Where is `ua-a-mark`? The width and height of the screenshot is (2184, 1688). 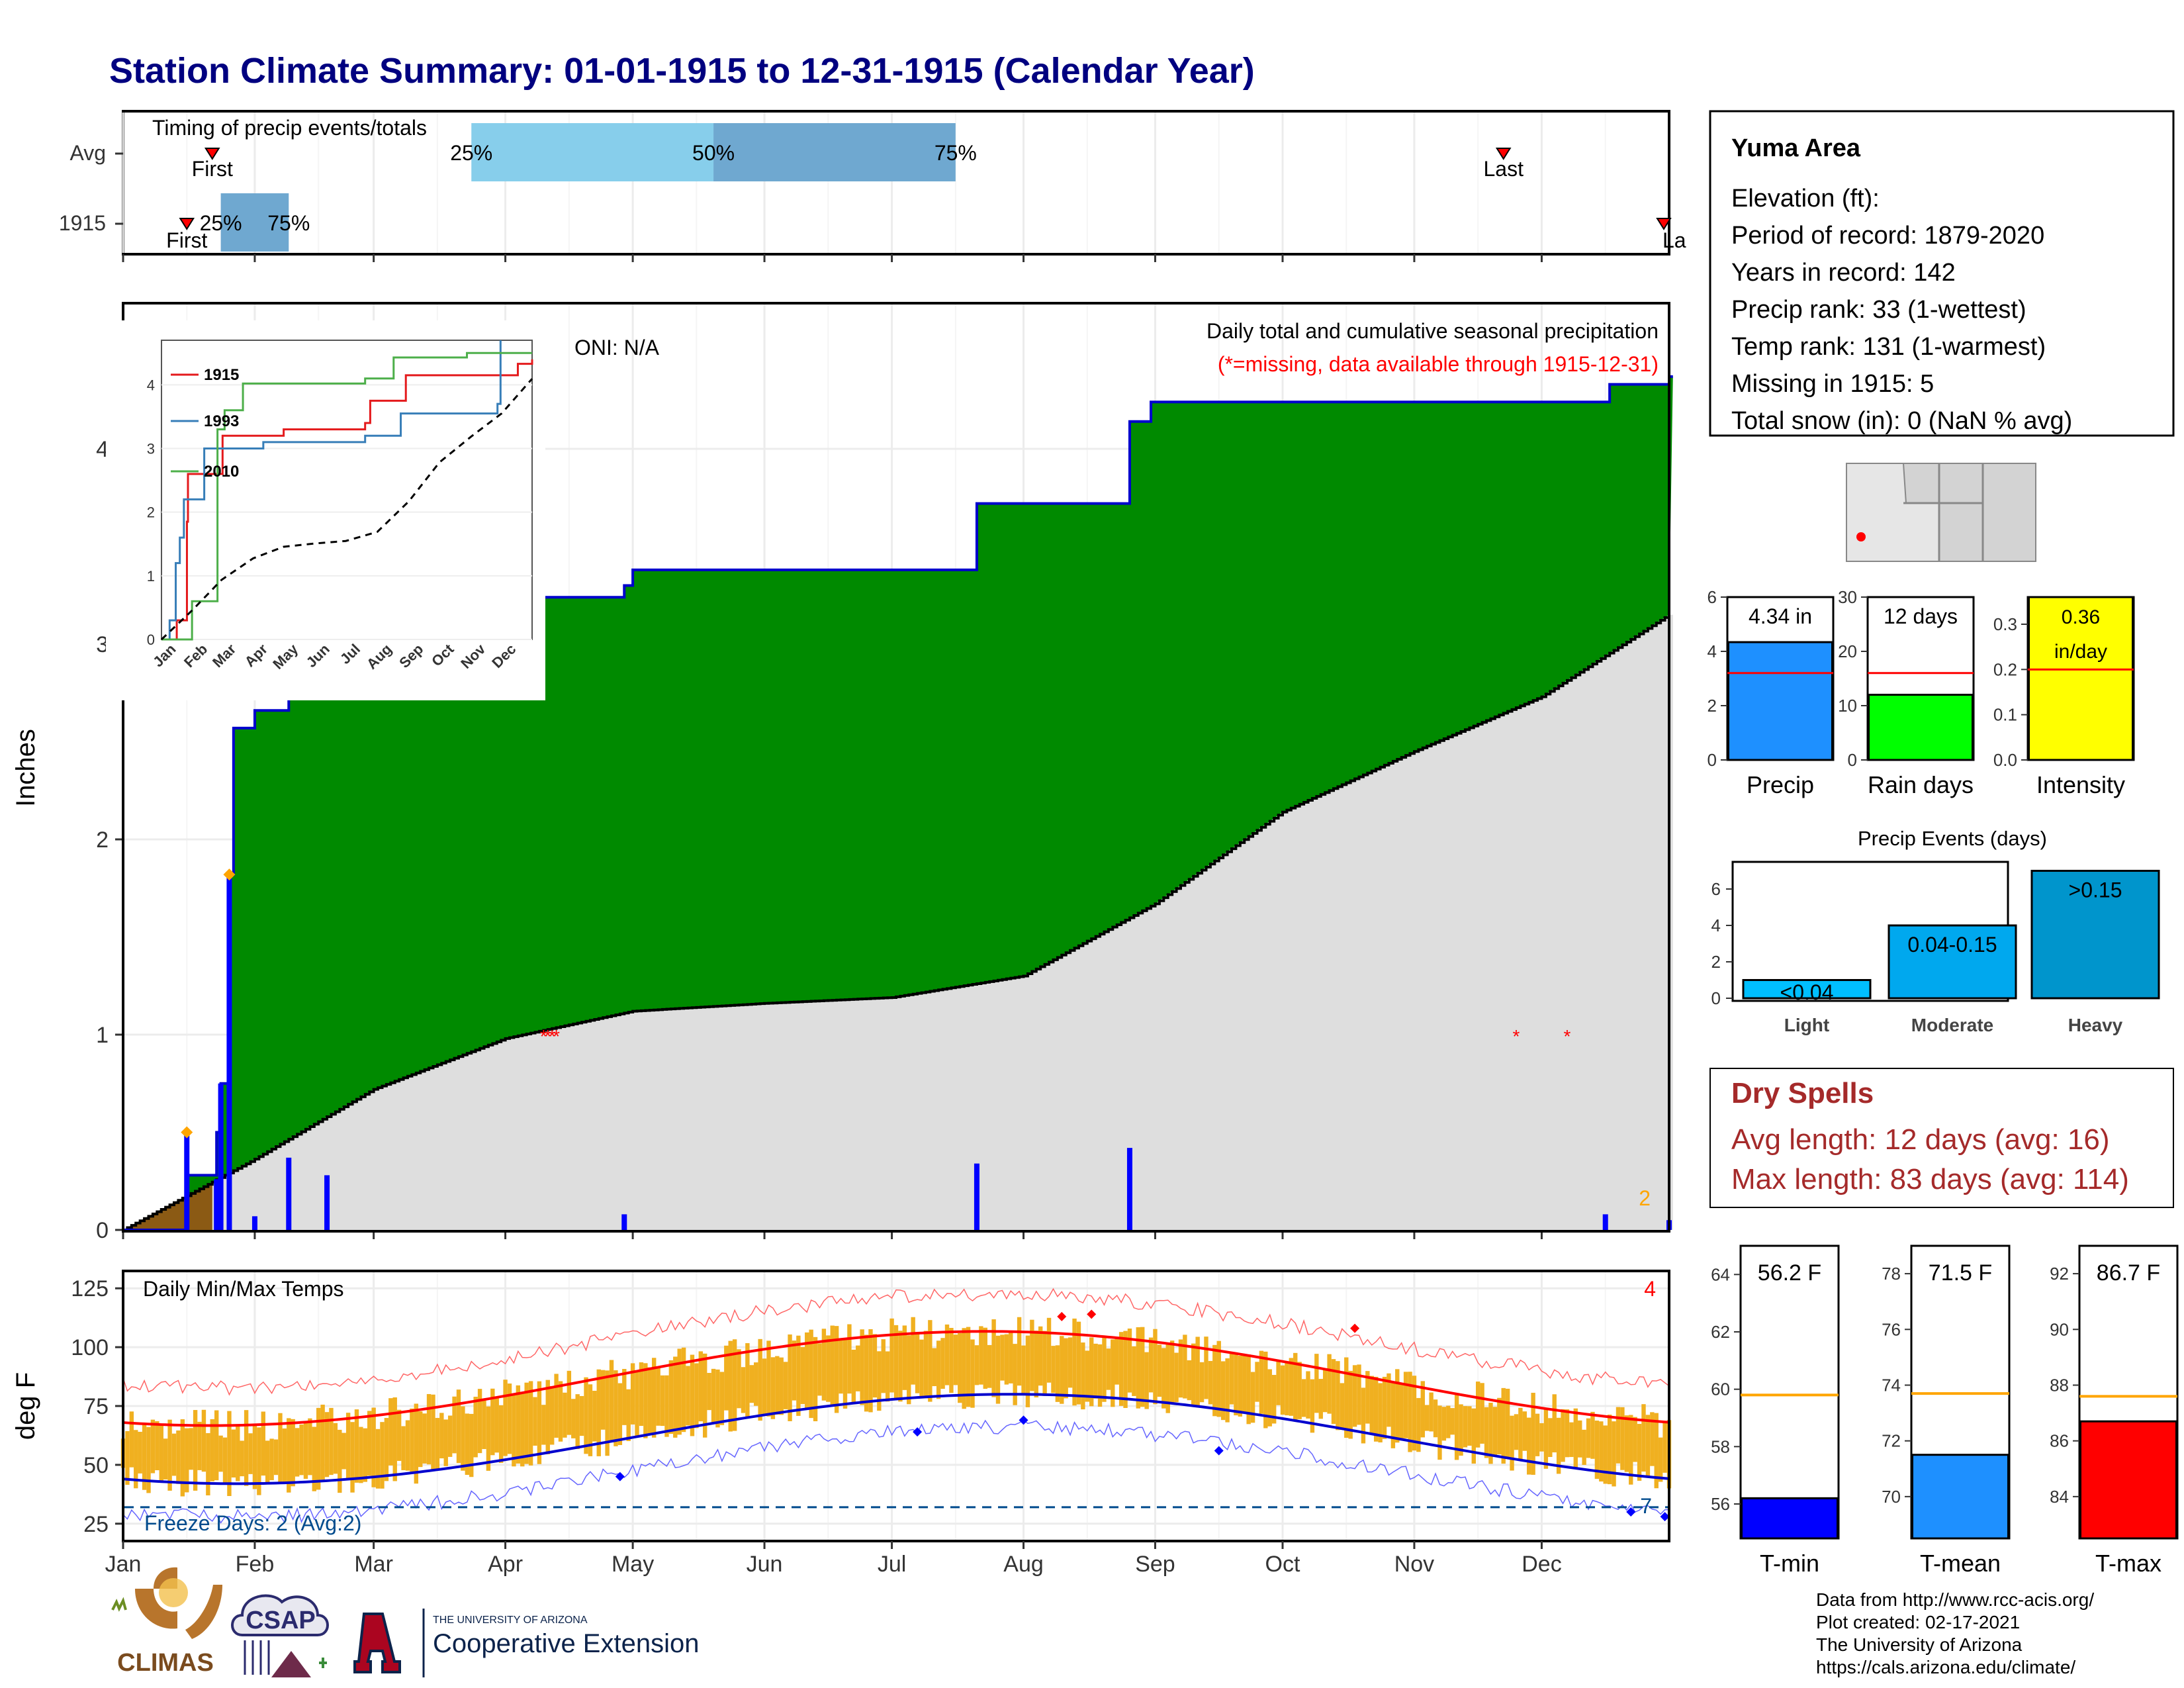
ua-a-mark is located at coordinates (377, 1643).